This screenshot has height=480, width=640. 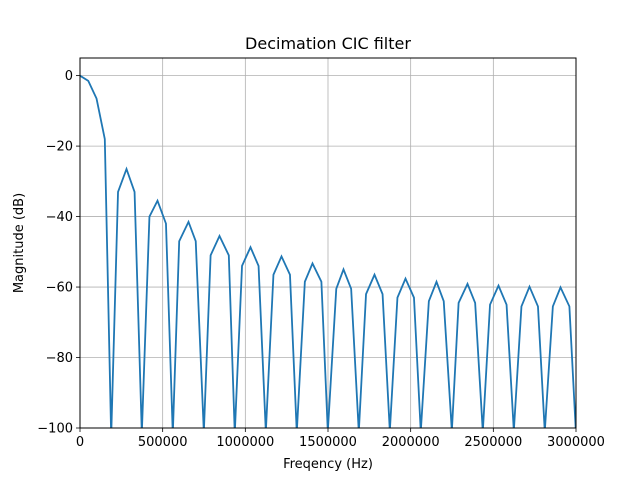 I want to click on y-tick-label: −60, so click(x=59, y=288).